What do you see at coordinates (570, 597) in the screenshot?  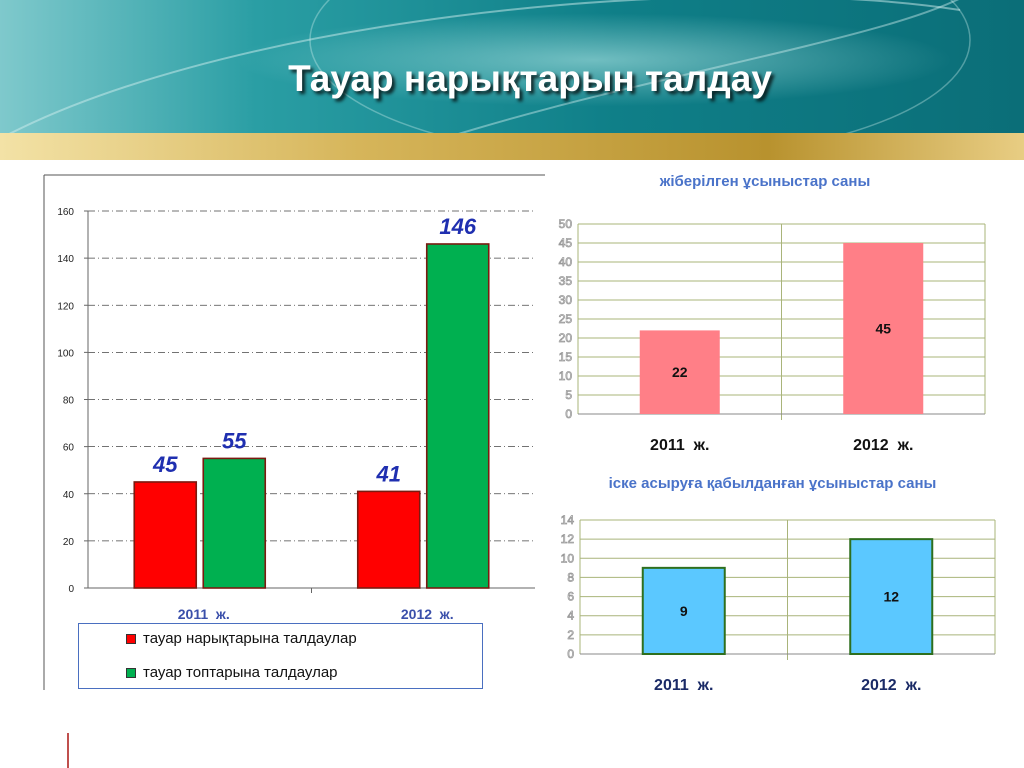 I see `y-tick-label: 6` at bounding box center [570, 597].